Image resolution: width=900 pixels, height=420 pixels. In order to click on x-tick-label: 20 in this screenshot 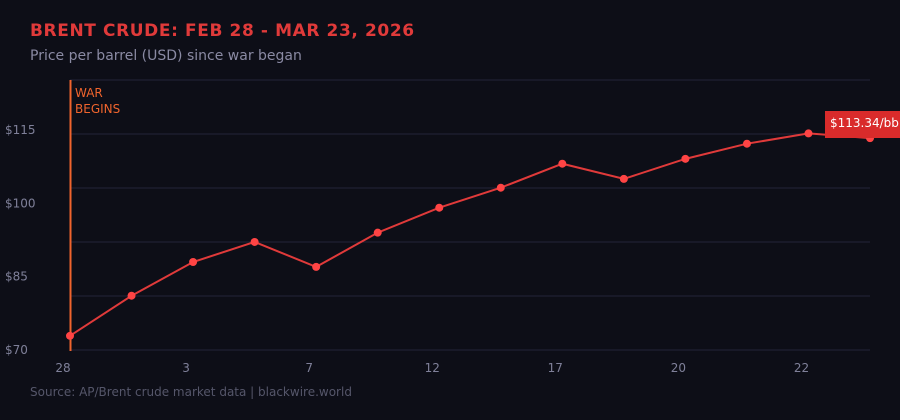, I will do `click(678, 368)`.